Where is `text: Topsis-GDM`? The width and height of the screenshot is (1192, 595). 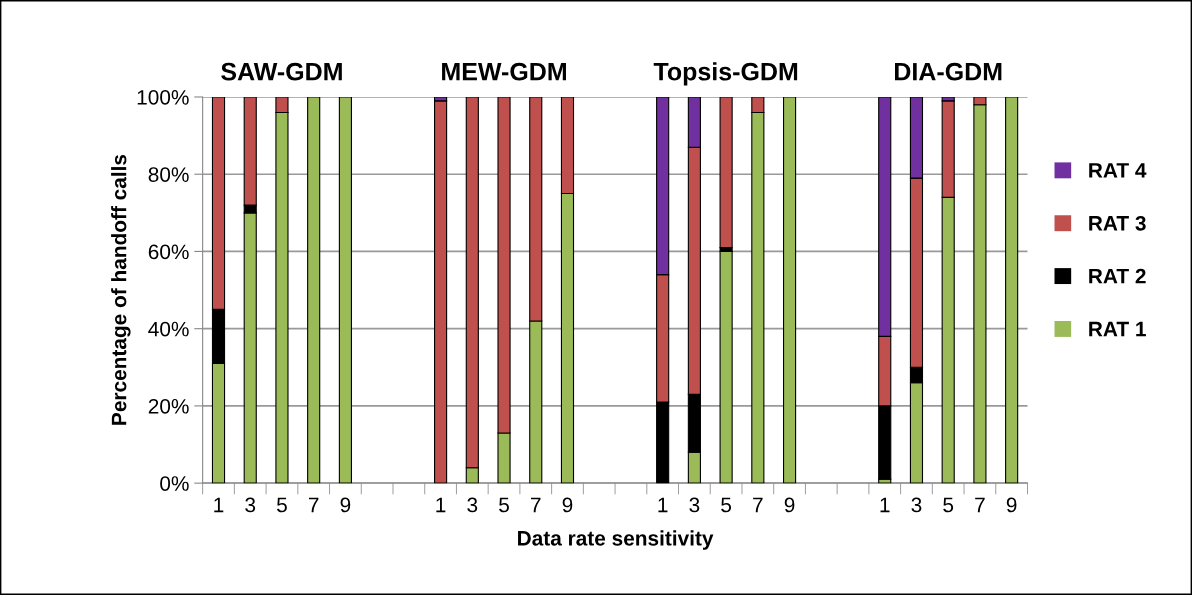
text: Topsis-GDM is located at coordinates (725, 74).